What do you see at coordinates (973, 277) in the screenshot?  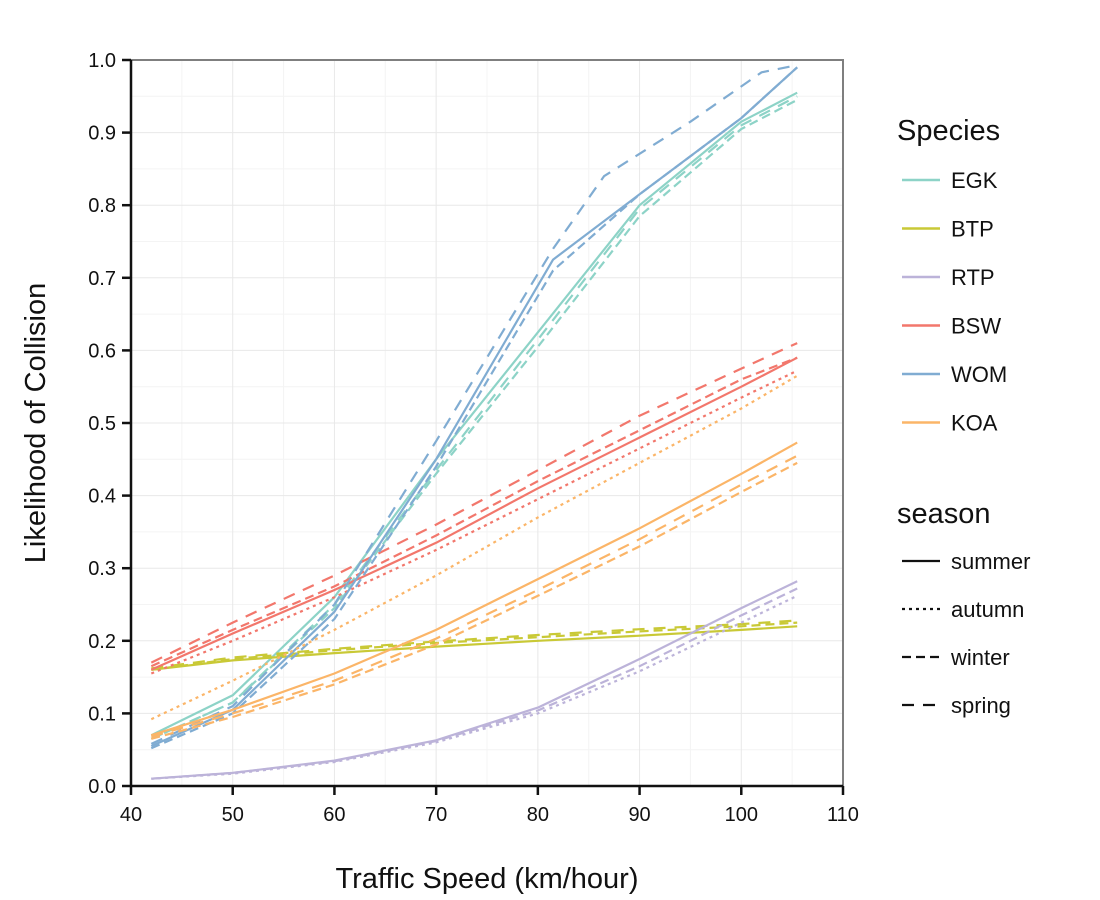 I see `legend-label-rtp: RTP` at bounding box center [973, 277].